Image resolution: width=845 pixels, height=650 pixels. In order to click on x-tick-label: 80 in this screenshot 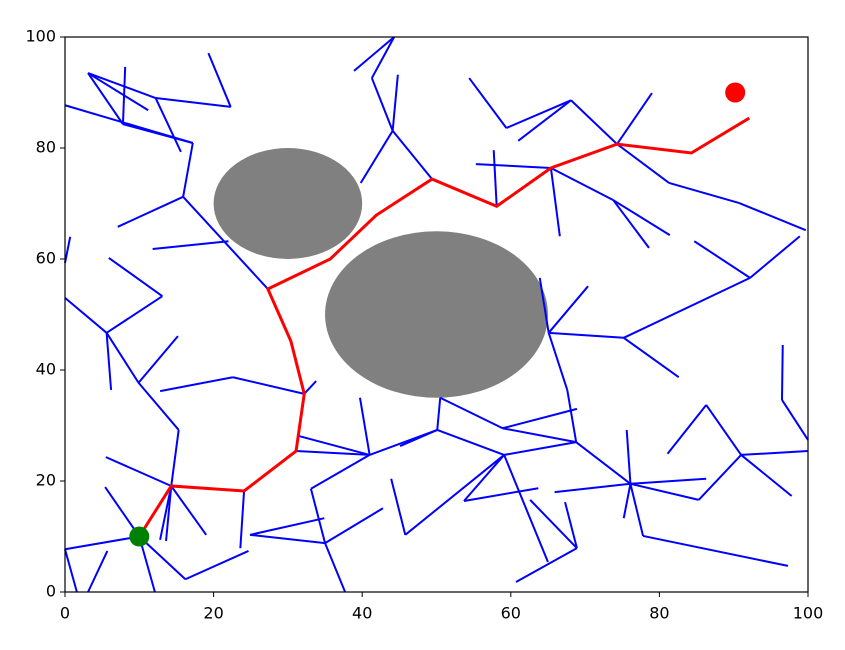, I will do `click(659, 613)`.